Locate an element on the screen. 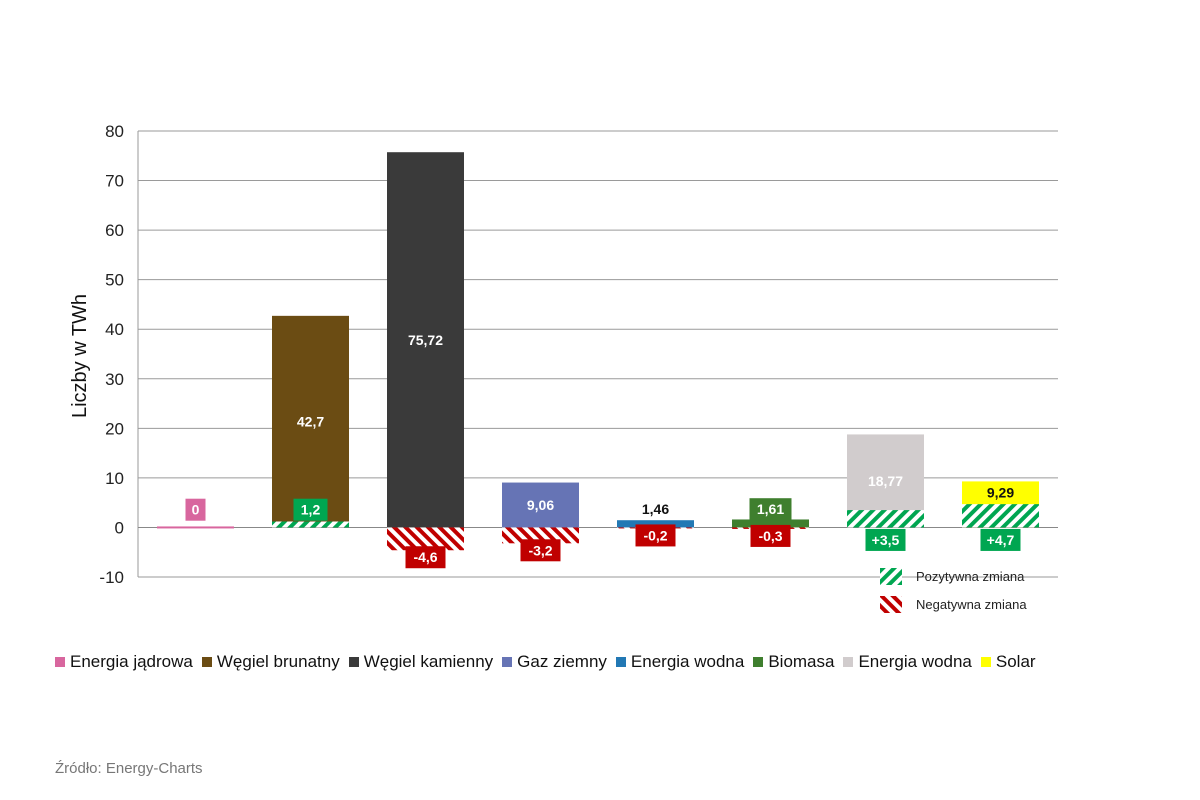 This screenshot has width=1200, height=800. change-label: +4,7 is located at coordinates (1001, 540).